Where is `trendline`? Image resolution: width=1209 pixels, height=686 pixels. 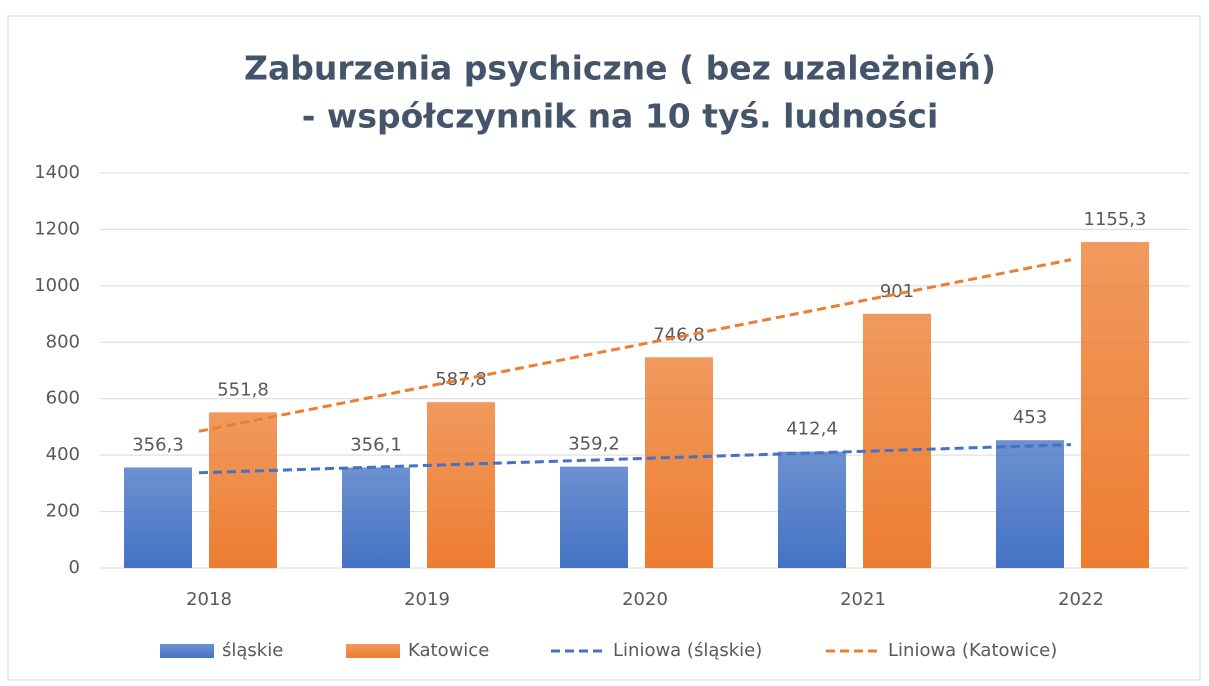
trendline is located at coordinates (635, 459).